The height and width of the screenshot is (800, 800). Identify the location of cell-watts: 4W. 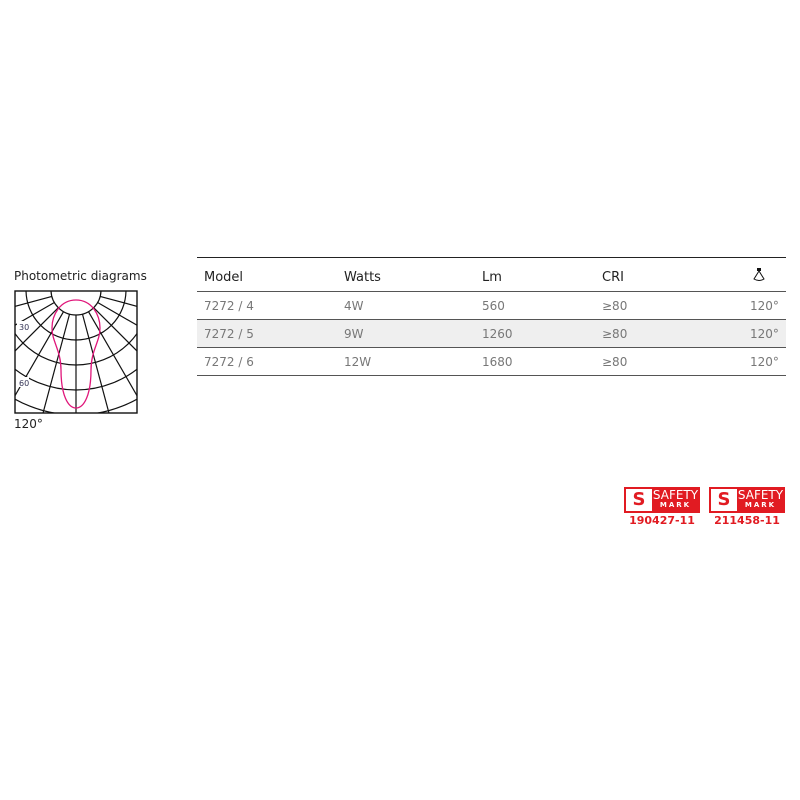
(406, 305).